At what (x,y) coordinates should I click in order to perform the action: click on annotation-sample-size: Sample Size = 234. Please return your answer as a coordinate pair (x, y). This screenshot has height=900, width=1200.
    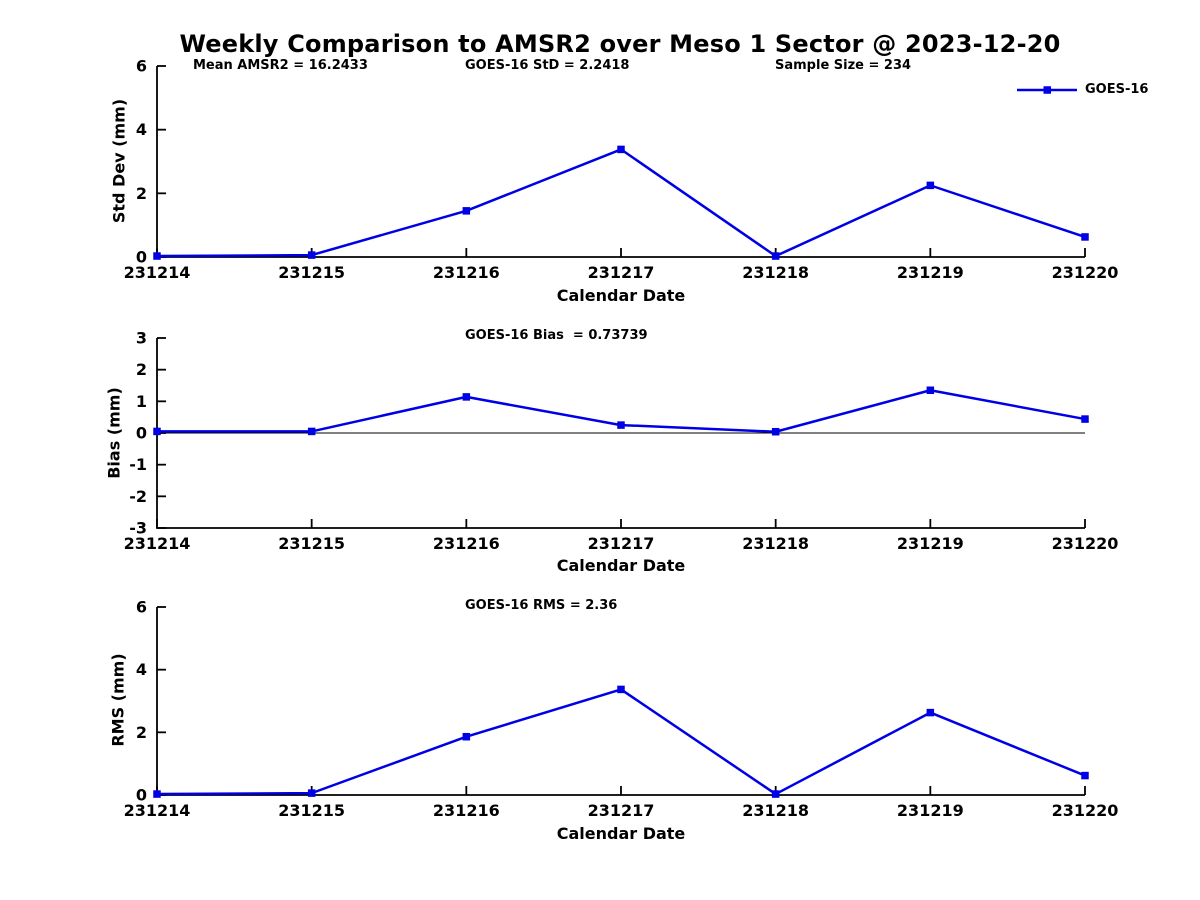
    Looking at the image, I should click on (843, 65).